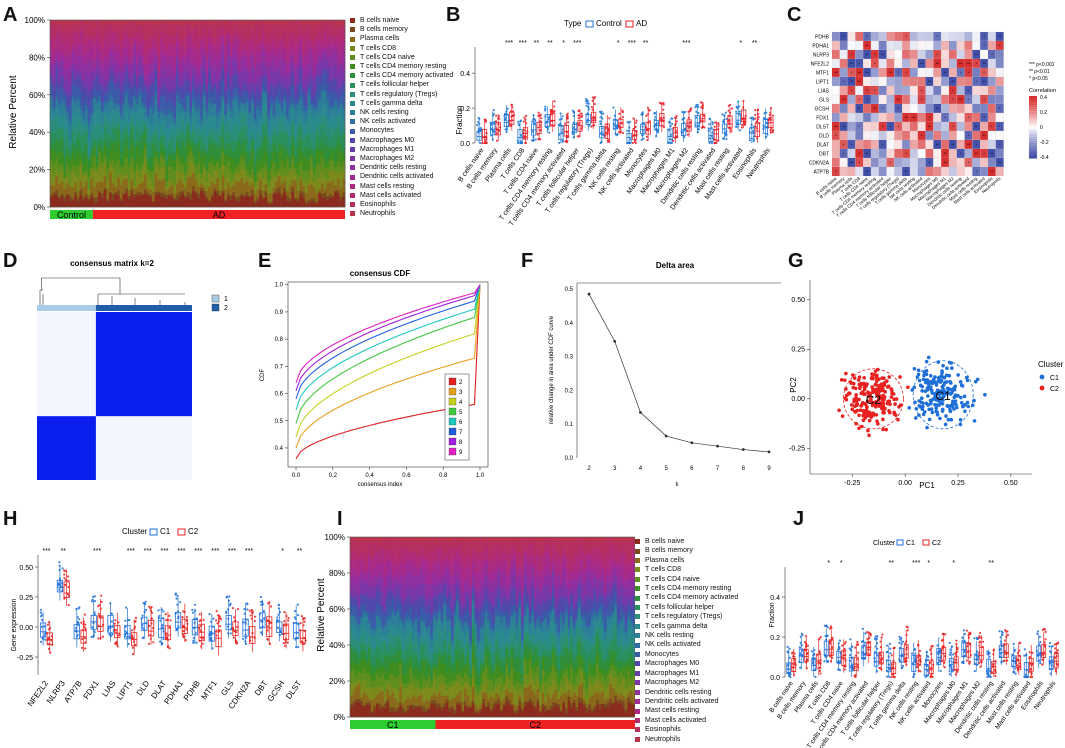  Describe the element at coordinates (615, 469) in the screenshot. I see `delta-xtick-label: 3` at that location.